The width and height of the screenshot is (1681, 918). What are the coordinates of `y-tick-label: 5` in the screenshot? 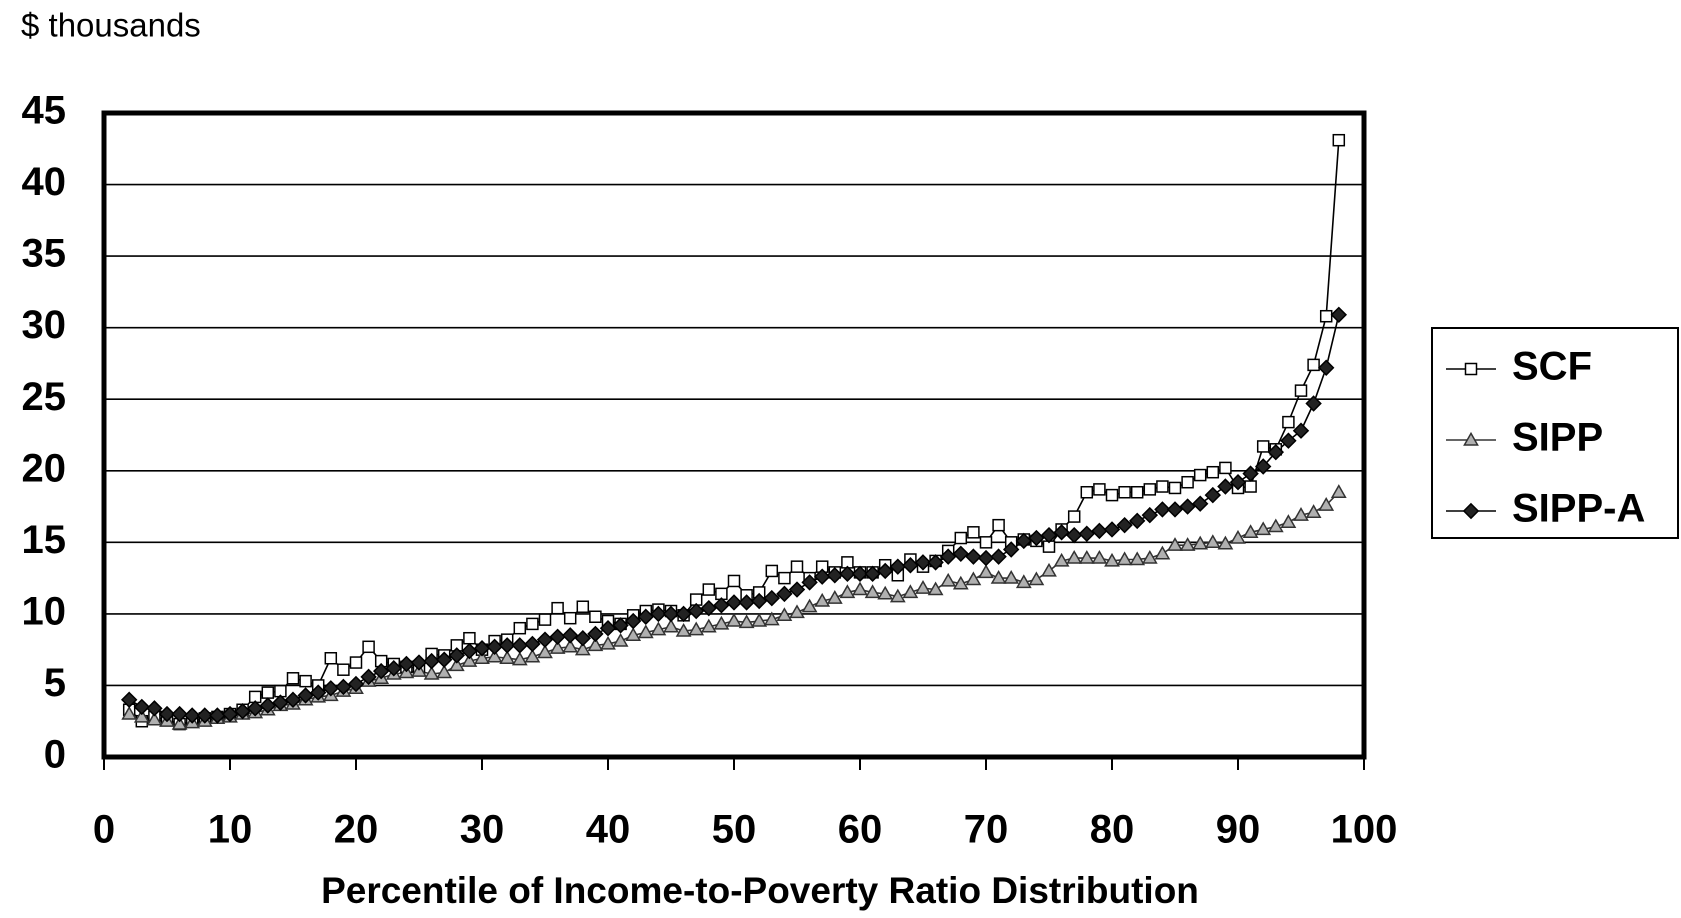 It's located at (55, 683).